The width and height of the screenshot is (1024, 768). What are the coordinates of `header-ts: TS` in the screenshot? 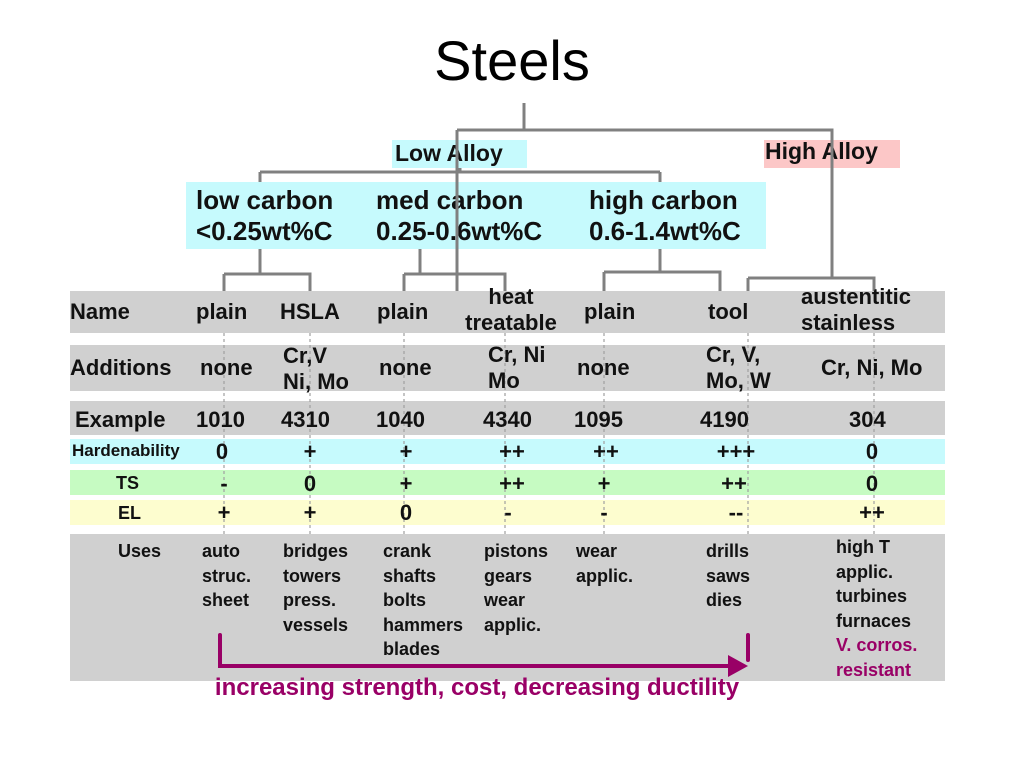 It's located at (128, 483).